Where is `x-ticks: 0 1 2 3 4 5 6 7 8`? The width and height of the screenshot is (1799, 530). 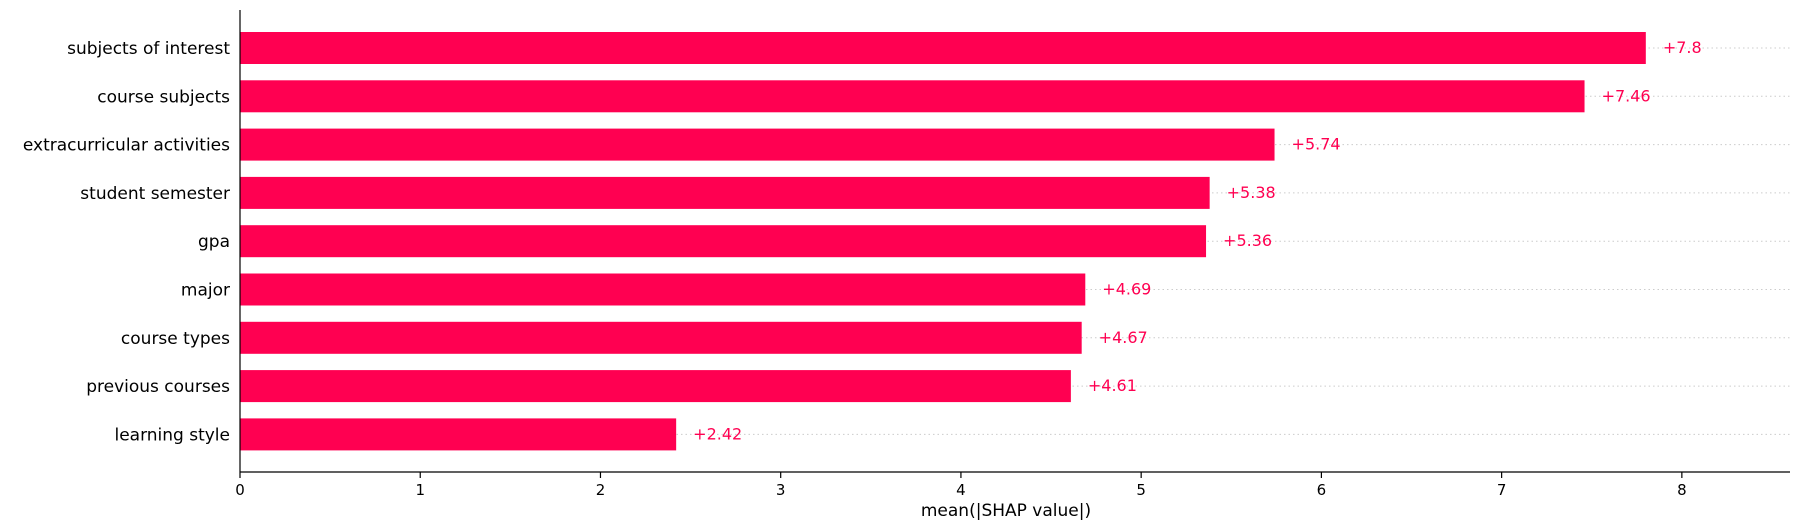
x-ticks: 0 1 2 3 4 5 6 7 8 is located at coordinates (961, 485).